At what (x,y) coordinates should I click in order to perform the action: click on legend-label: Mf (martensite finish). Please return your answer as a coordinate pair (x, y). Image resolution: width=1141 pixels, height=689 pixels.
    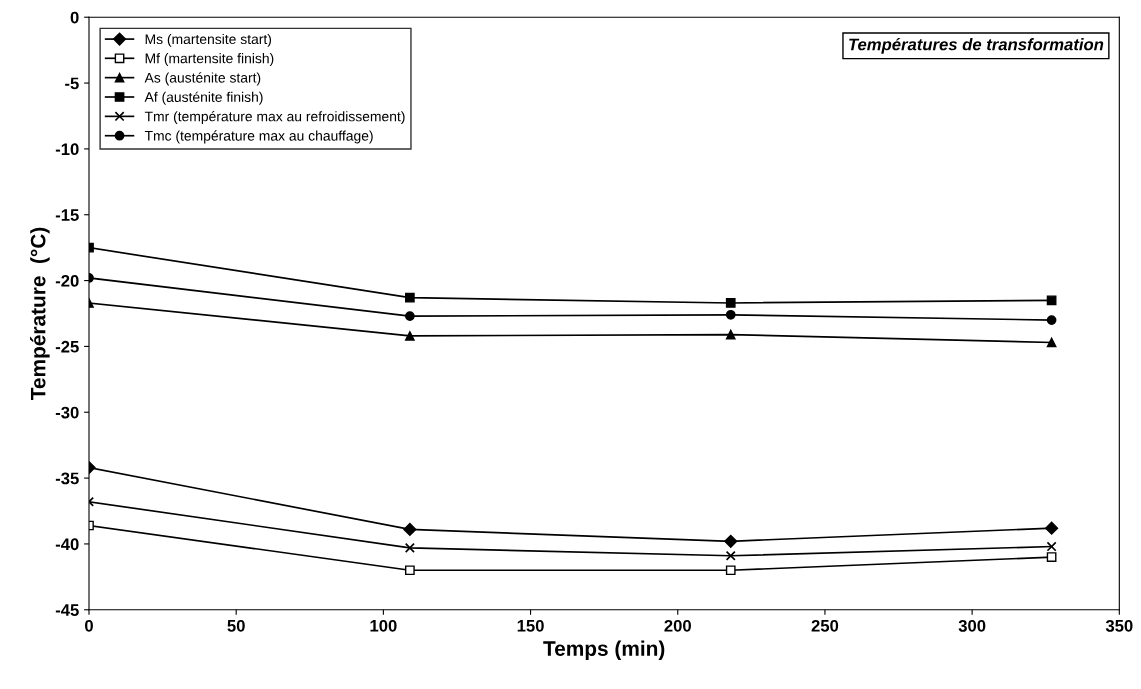
    Looking at the image, I should click on (209, 60).